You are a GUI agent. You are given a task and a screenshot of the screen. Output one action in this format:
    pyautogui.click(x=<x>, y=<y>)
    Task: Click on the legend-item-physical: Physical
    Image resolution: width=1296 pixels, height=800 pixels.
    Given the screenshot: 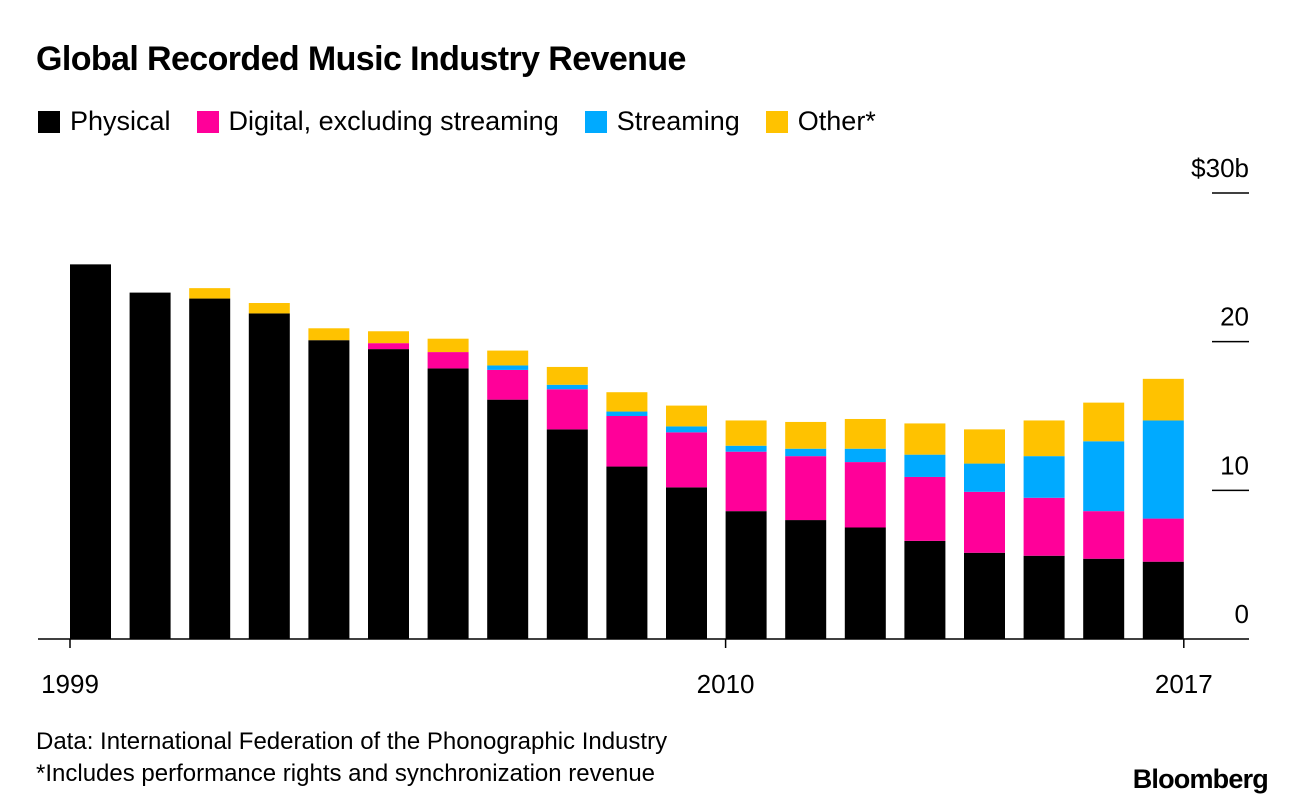 What is the action you would take?
    pyautogui.click(x=104, y=121)
    